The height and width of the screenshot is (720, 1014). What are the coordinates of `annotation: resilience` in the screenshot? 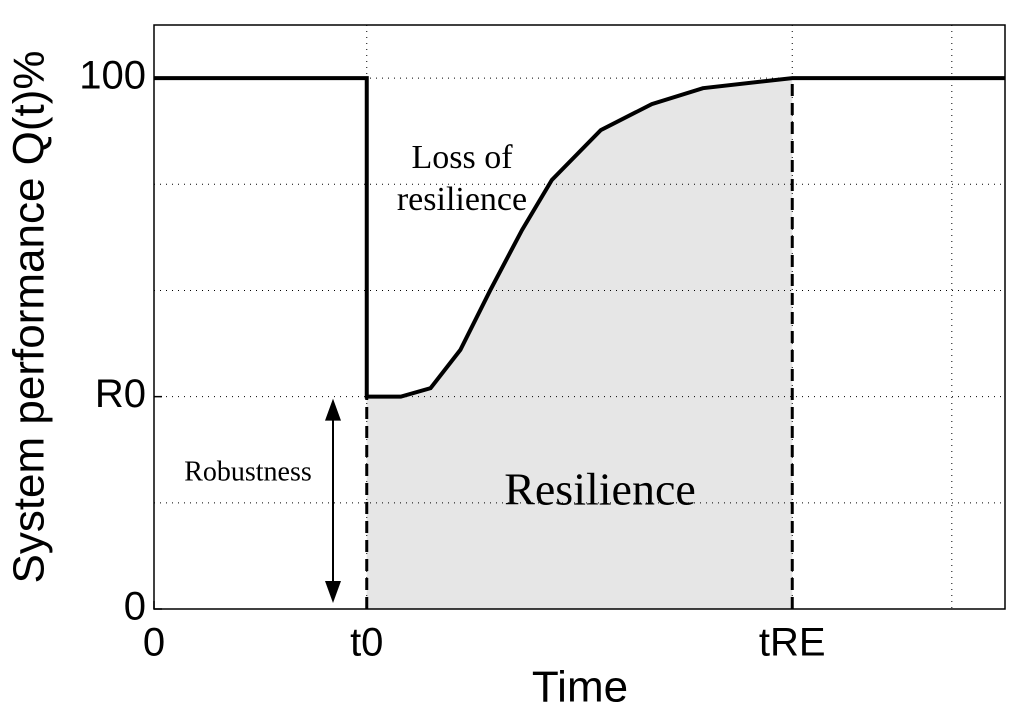 It's located at (462, 199).